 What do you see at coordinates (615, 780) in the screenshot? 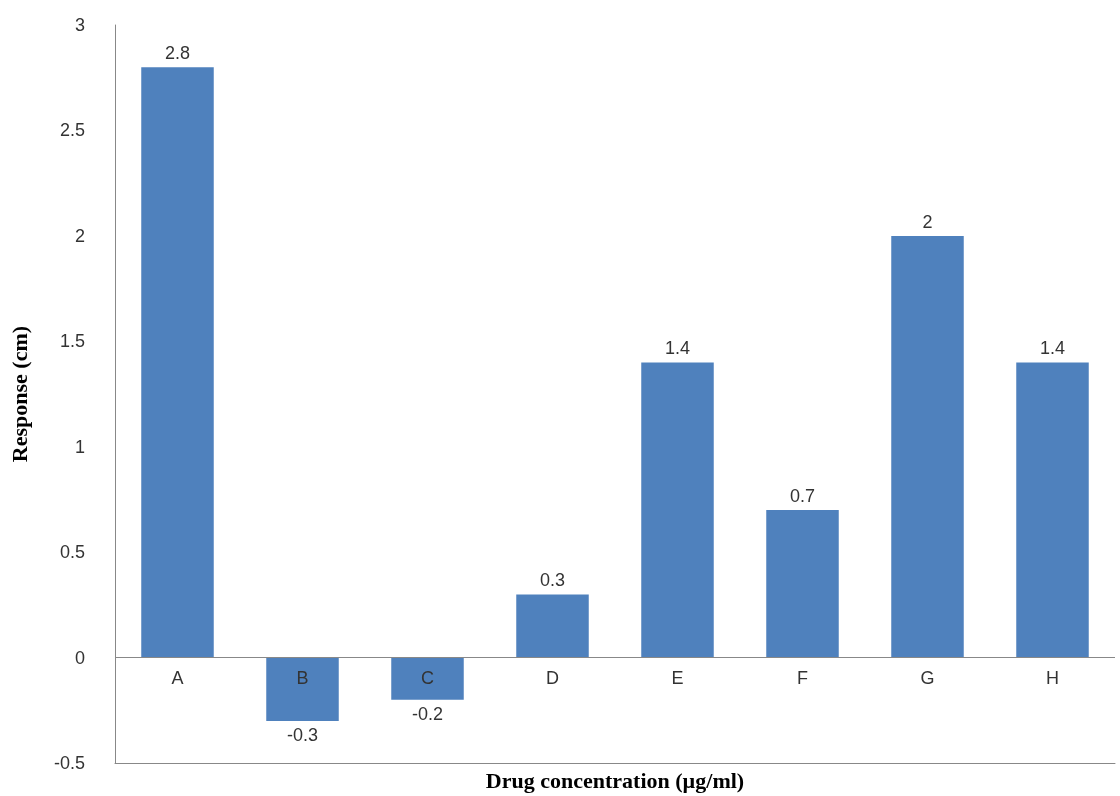
I see `x-axis-title: Drug concentration (µg/ml)` at bounding box center [615, 780].